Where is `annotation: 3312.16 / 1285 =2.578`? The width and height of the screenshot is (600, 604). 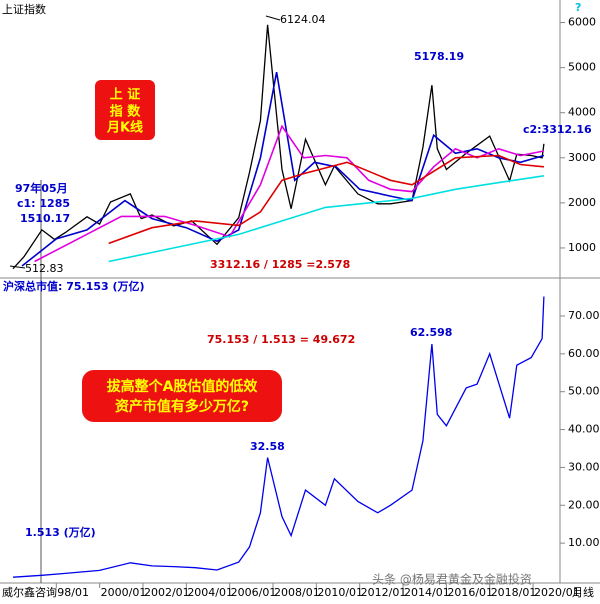 annotation: 3312.16 / 1285 =2.578 is located at coordinates (280, 264).